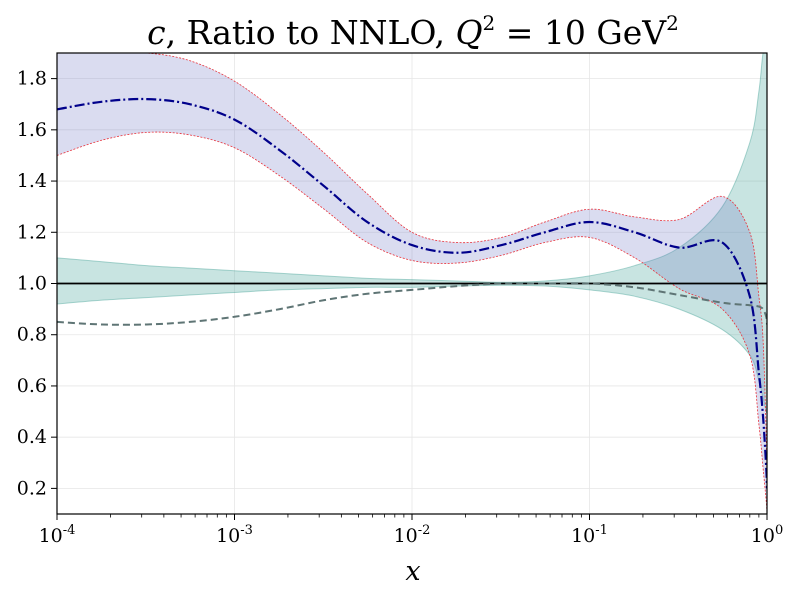 The height and width of the screenshot is (600, 800). Describe the element at coordinates (412, 535) in the screenshot. I see `x-tick-label: 10⁻²` at that location.